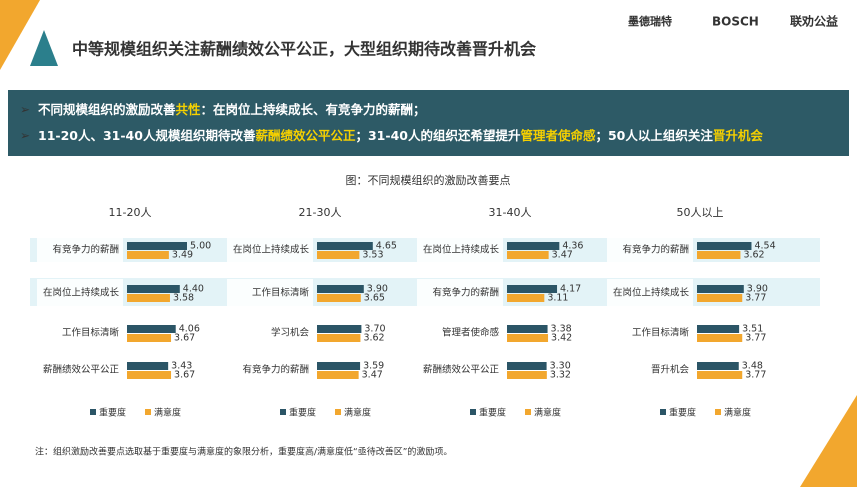  What do you see at coordinates (373, 366) in the screenshot?
I see `value-label: 3.59` at bounding box center [373, 366].